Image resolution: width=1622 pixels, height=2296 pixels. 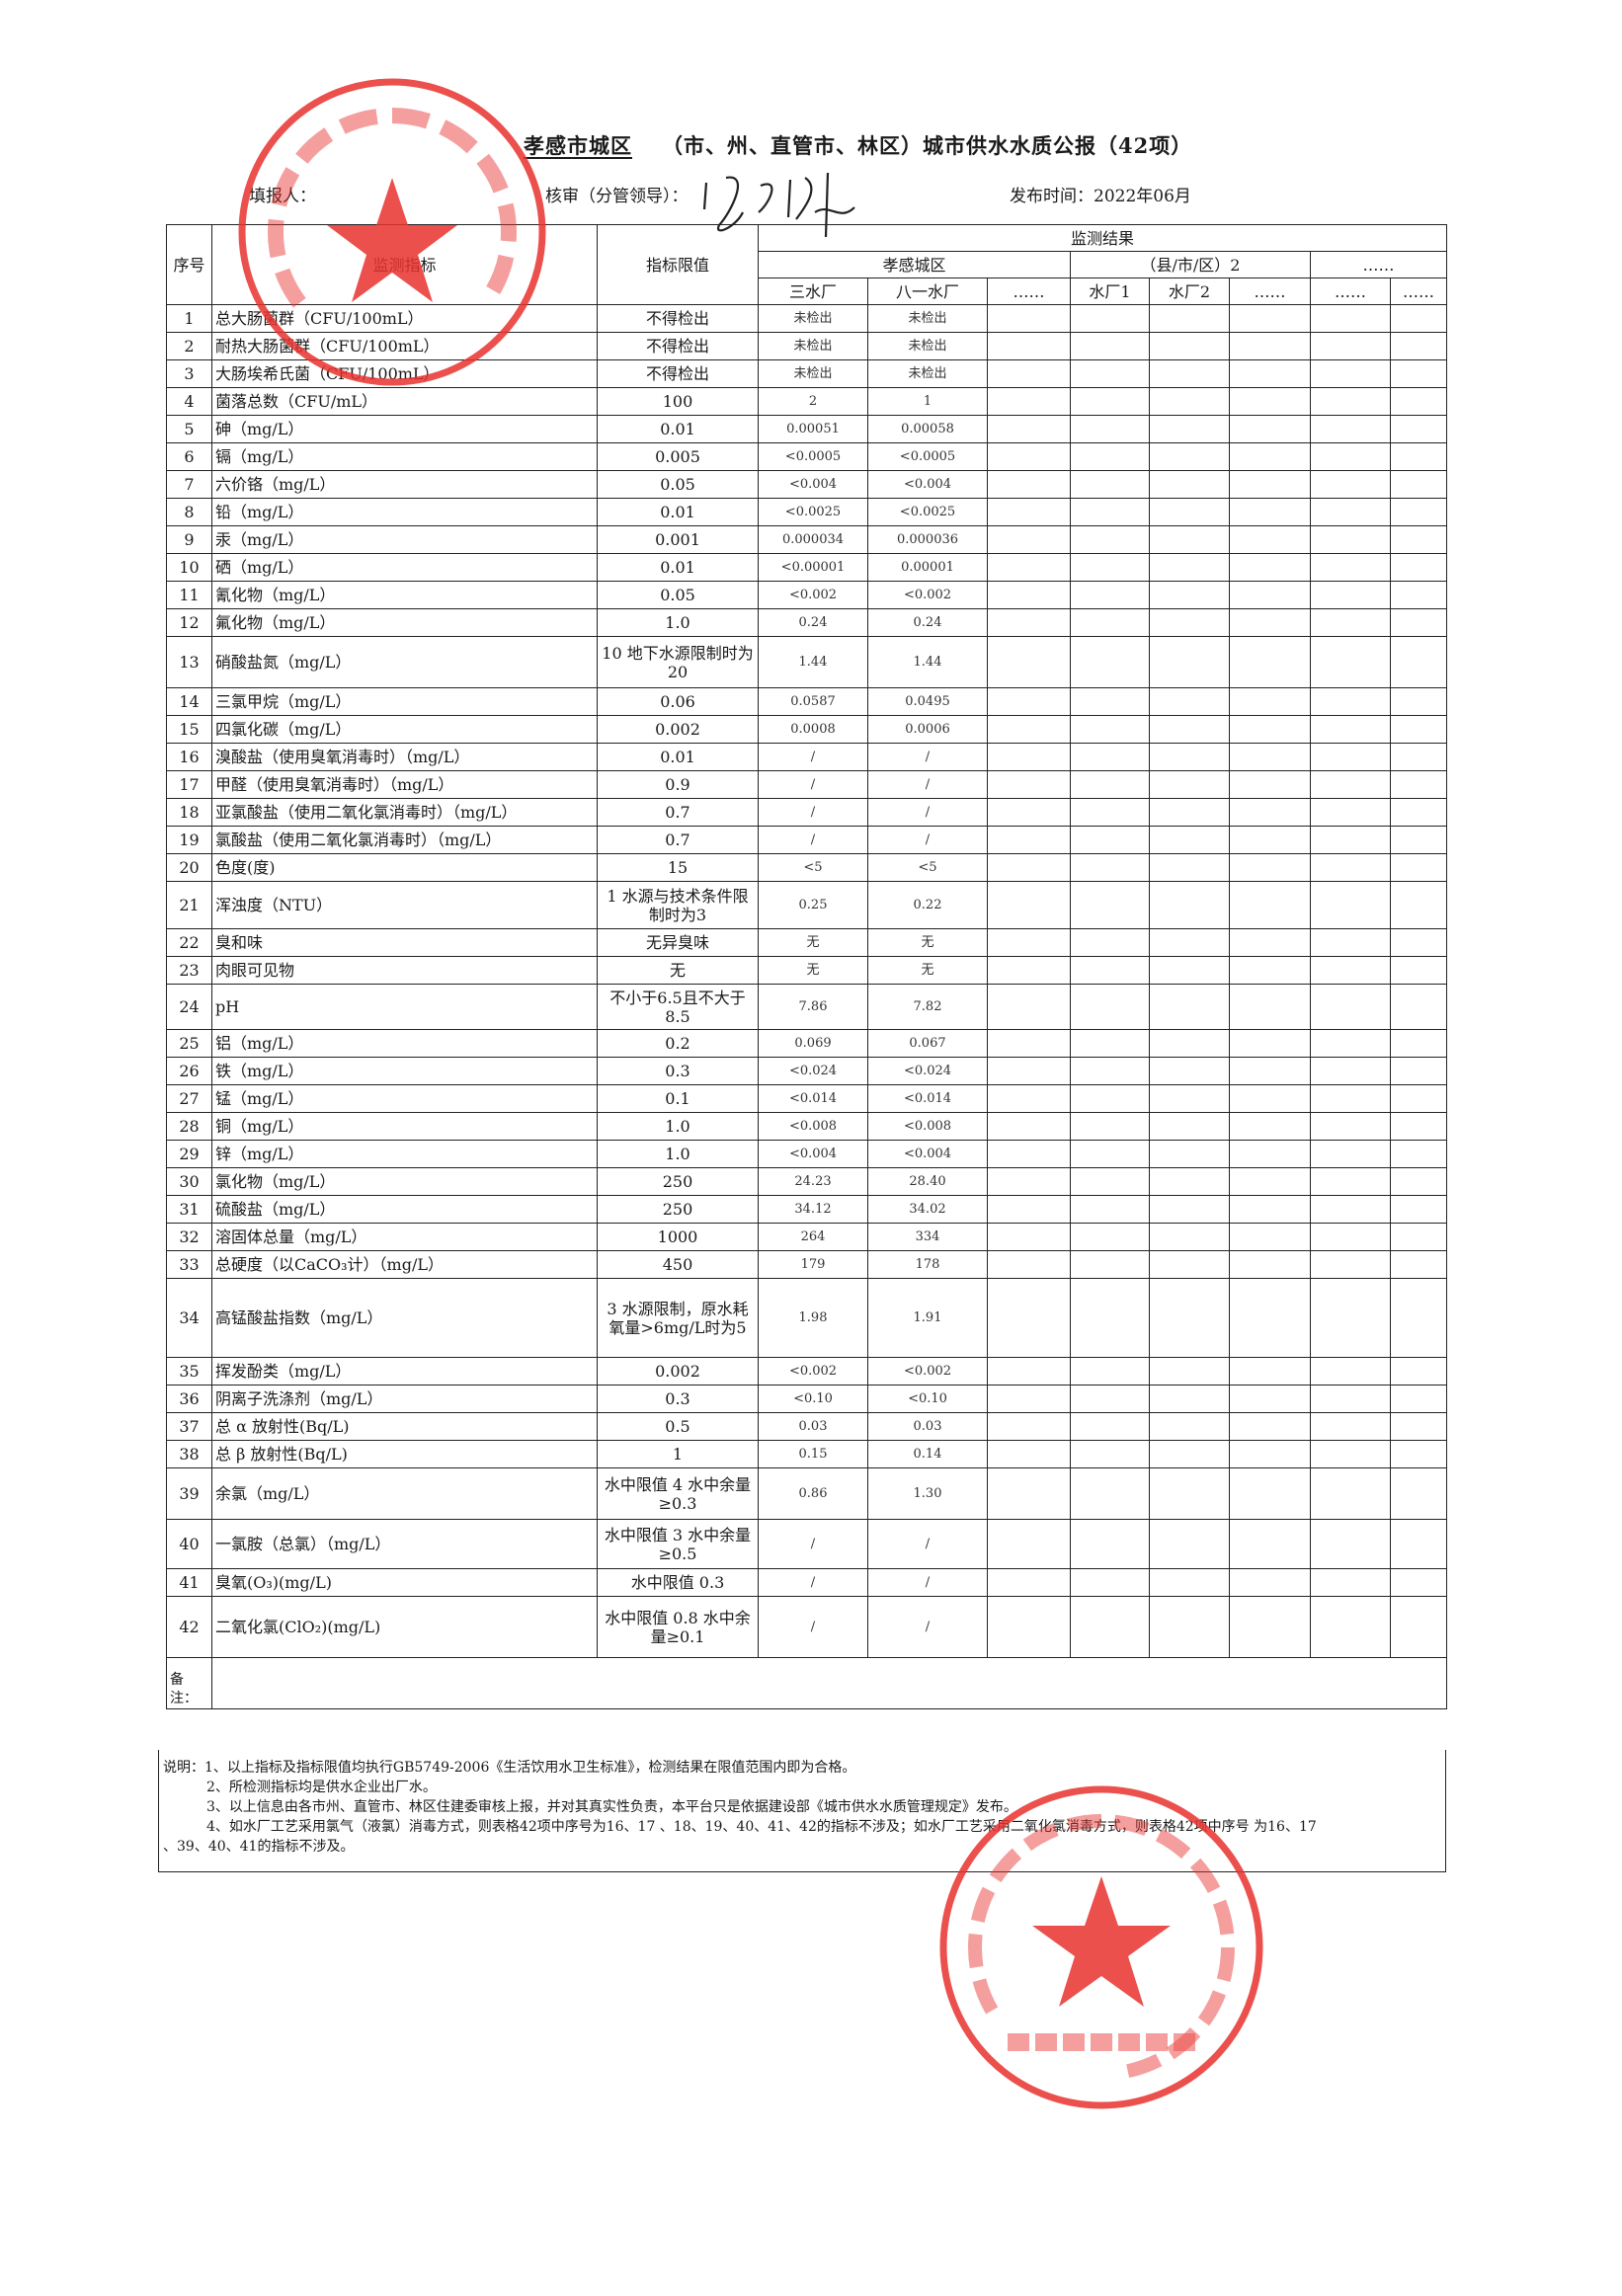 I want to click on table-row: 40 一氯胺（总氯）（mg/L） 水中限值 3 水中余量≥0.5//, so click(x=807, y=1544).